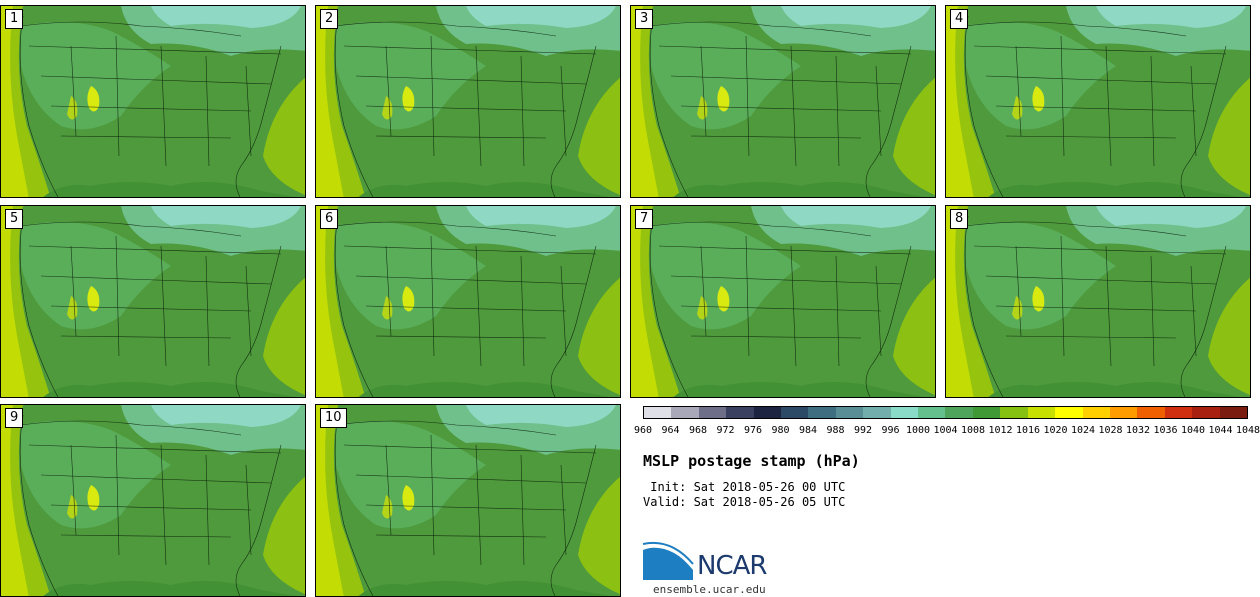  I want to click on ensemble-member-map: 8, so click(1098, 301).